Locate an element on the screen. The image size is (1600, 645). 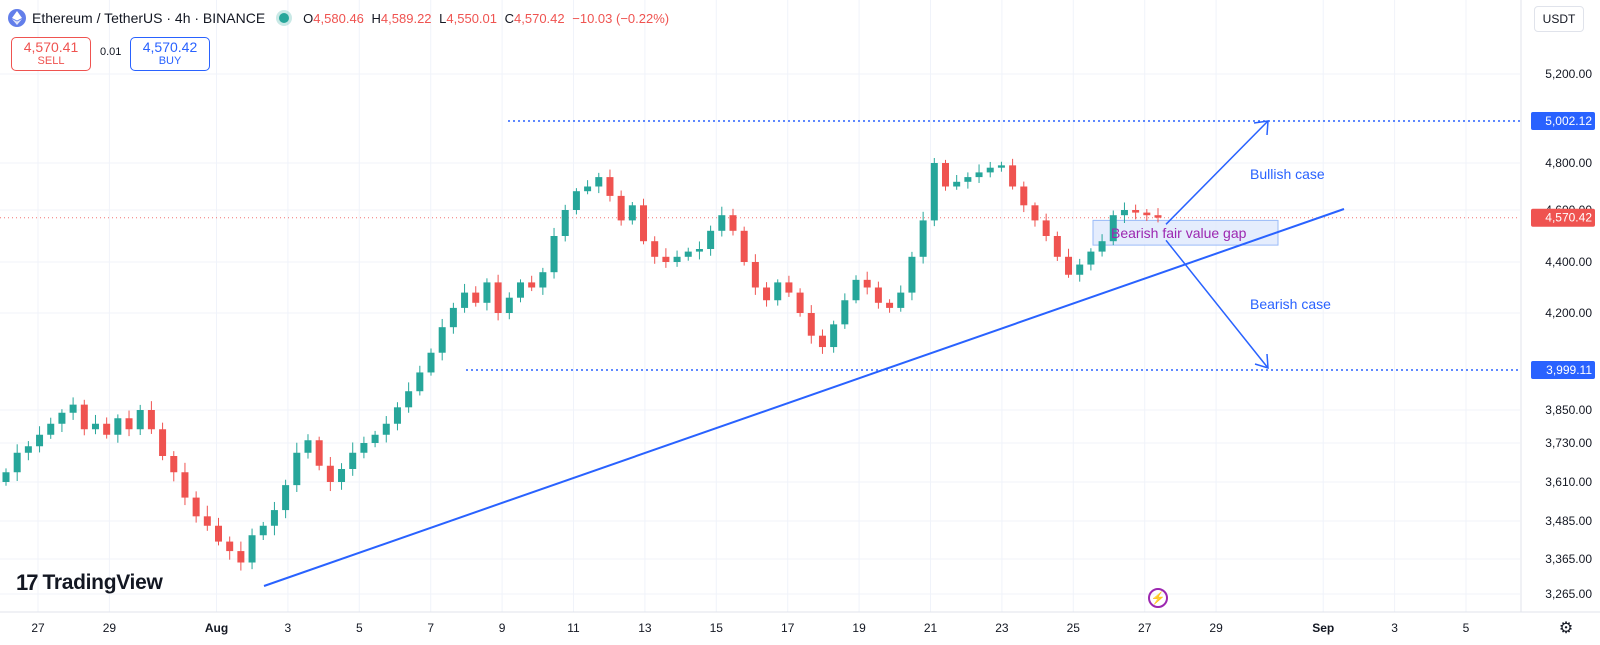
gear-icon: ⚙ is located at coordinates (1566, 628).